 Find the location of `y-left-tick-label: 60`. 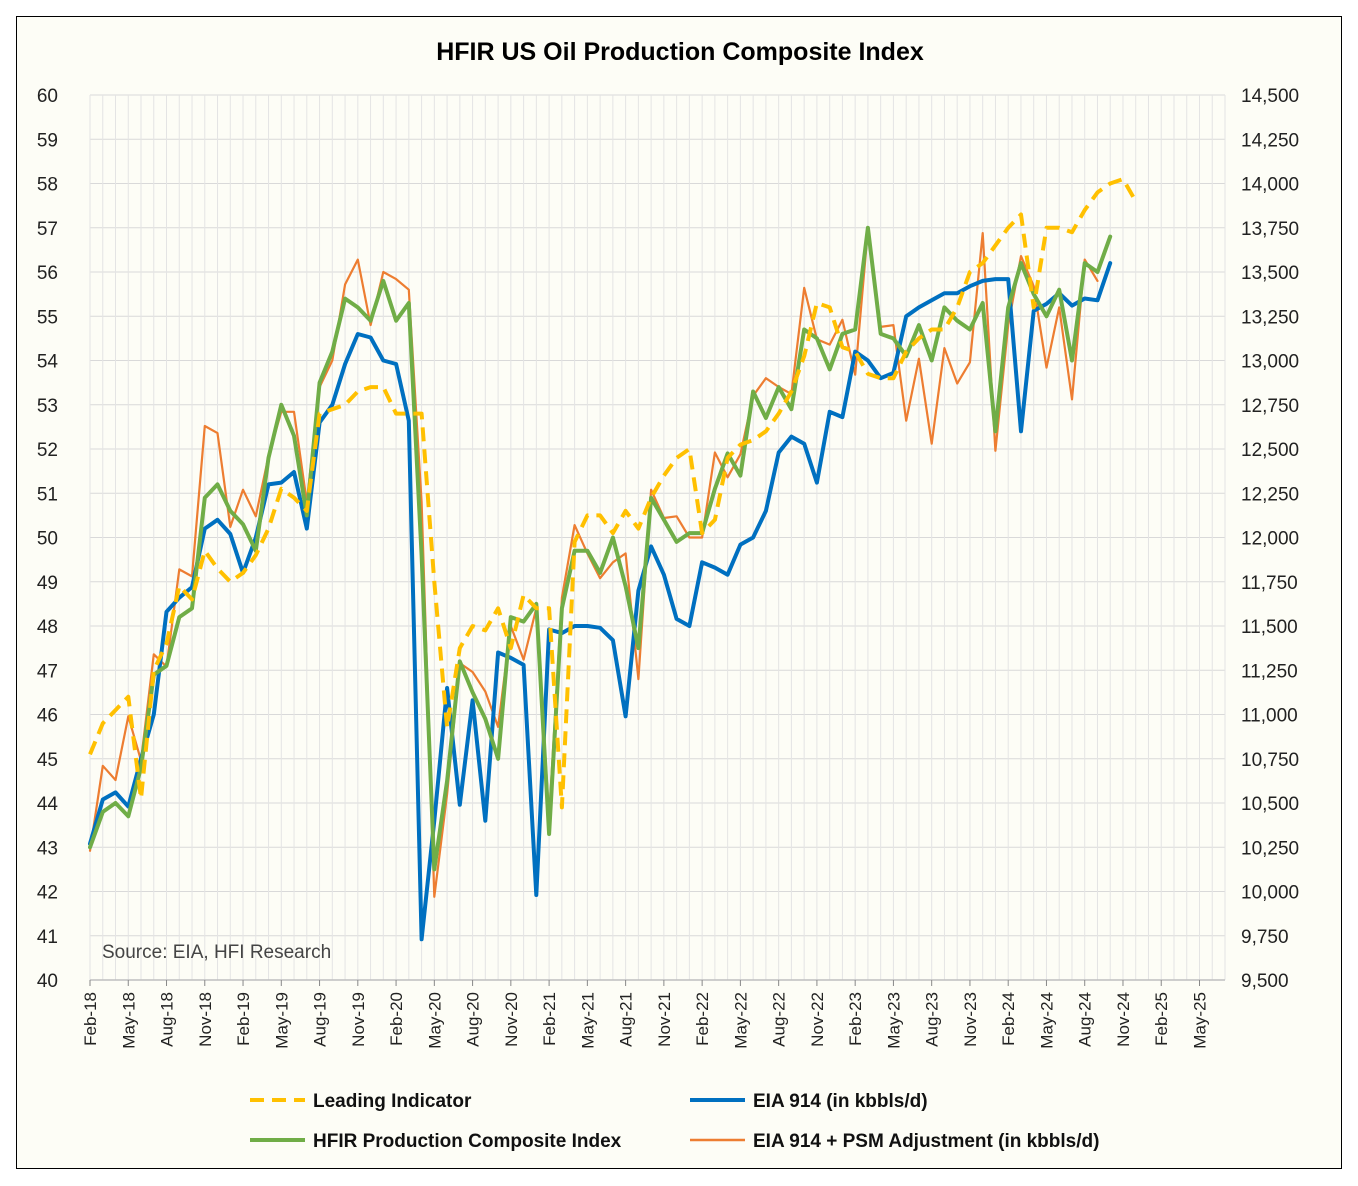

y-left-tick-label: 60 is located at coordinates (47, 96).